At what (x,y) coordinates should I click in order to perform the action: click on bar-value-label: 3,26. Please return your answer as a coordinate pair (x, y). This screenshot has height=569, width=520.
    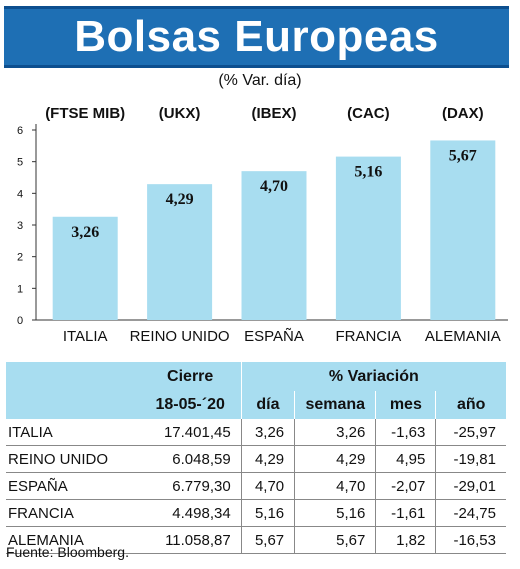
    Looking at the image, I should click on (85, 232).